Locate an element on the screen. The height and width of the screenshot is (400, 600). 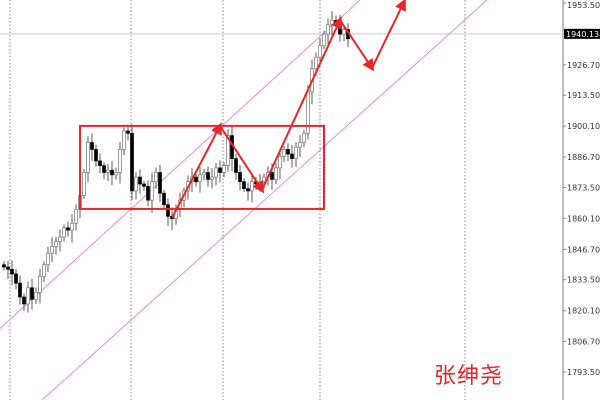
price-tick-label: 1873.50 is located at coordinates (583, 187).